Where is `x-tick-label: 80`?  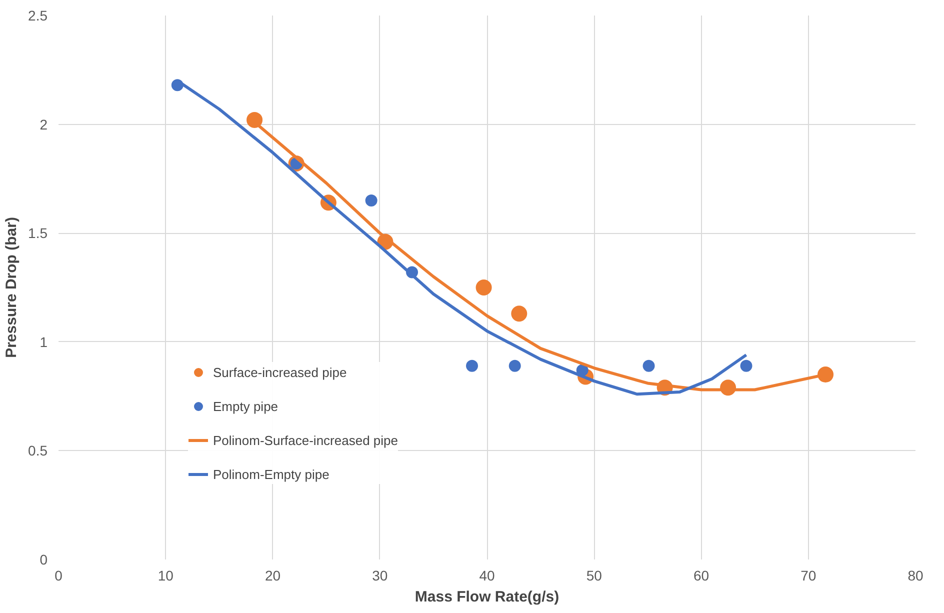
x-tick-label: 80 is located at coordinates (916, 576).